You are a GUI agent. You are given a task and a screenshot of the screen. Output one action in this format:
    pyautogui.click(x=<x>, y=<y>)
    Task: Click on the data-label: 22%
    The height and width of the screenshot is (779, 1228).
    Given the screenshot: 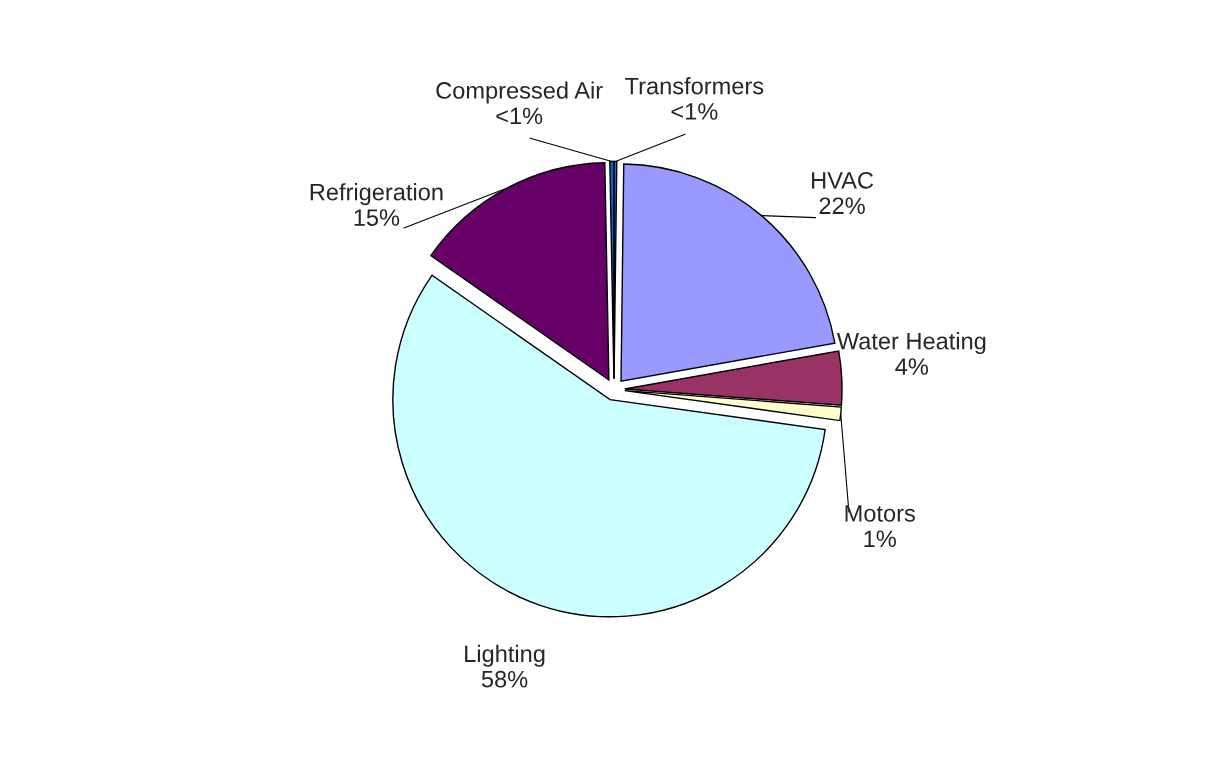 What is the action you would take?
    pyautogui.click(x=842, y=206)
    